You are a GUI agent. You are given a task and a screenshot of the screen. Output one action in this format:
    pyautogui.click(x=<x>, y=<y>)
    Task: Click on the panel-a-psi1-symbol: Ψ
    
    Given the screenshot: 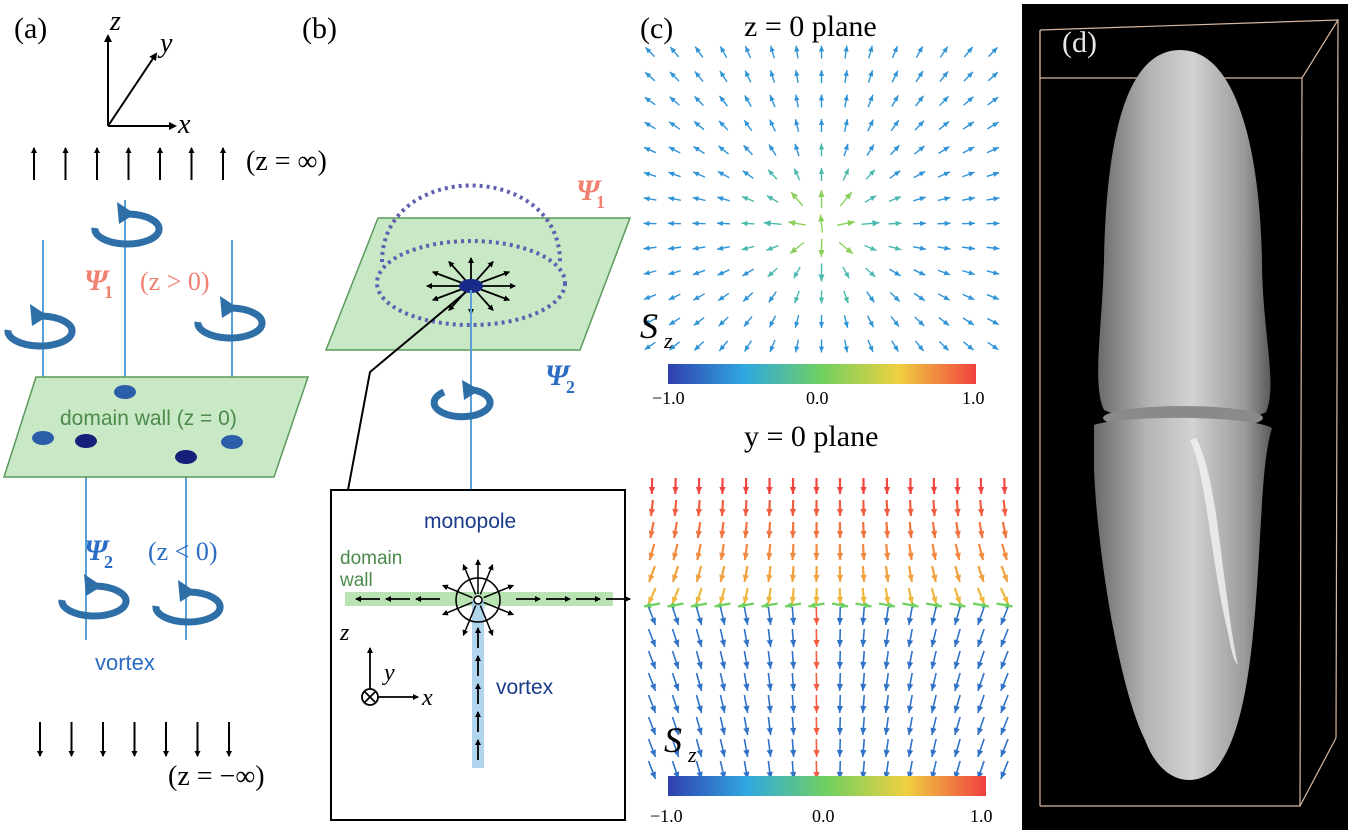 What is the action you would take?
    pyautogui.click(x=97, y=280)
    